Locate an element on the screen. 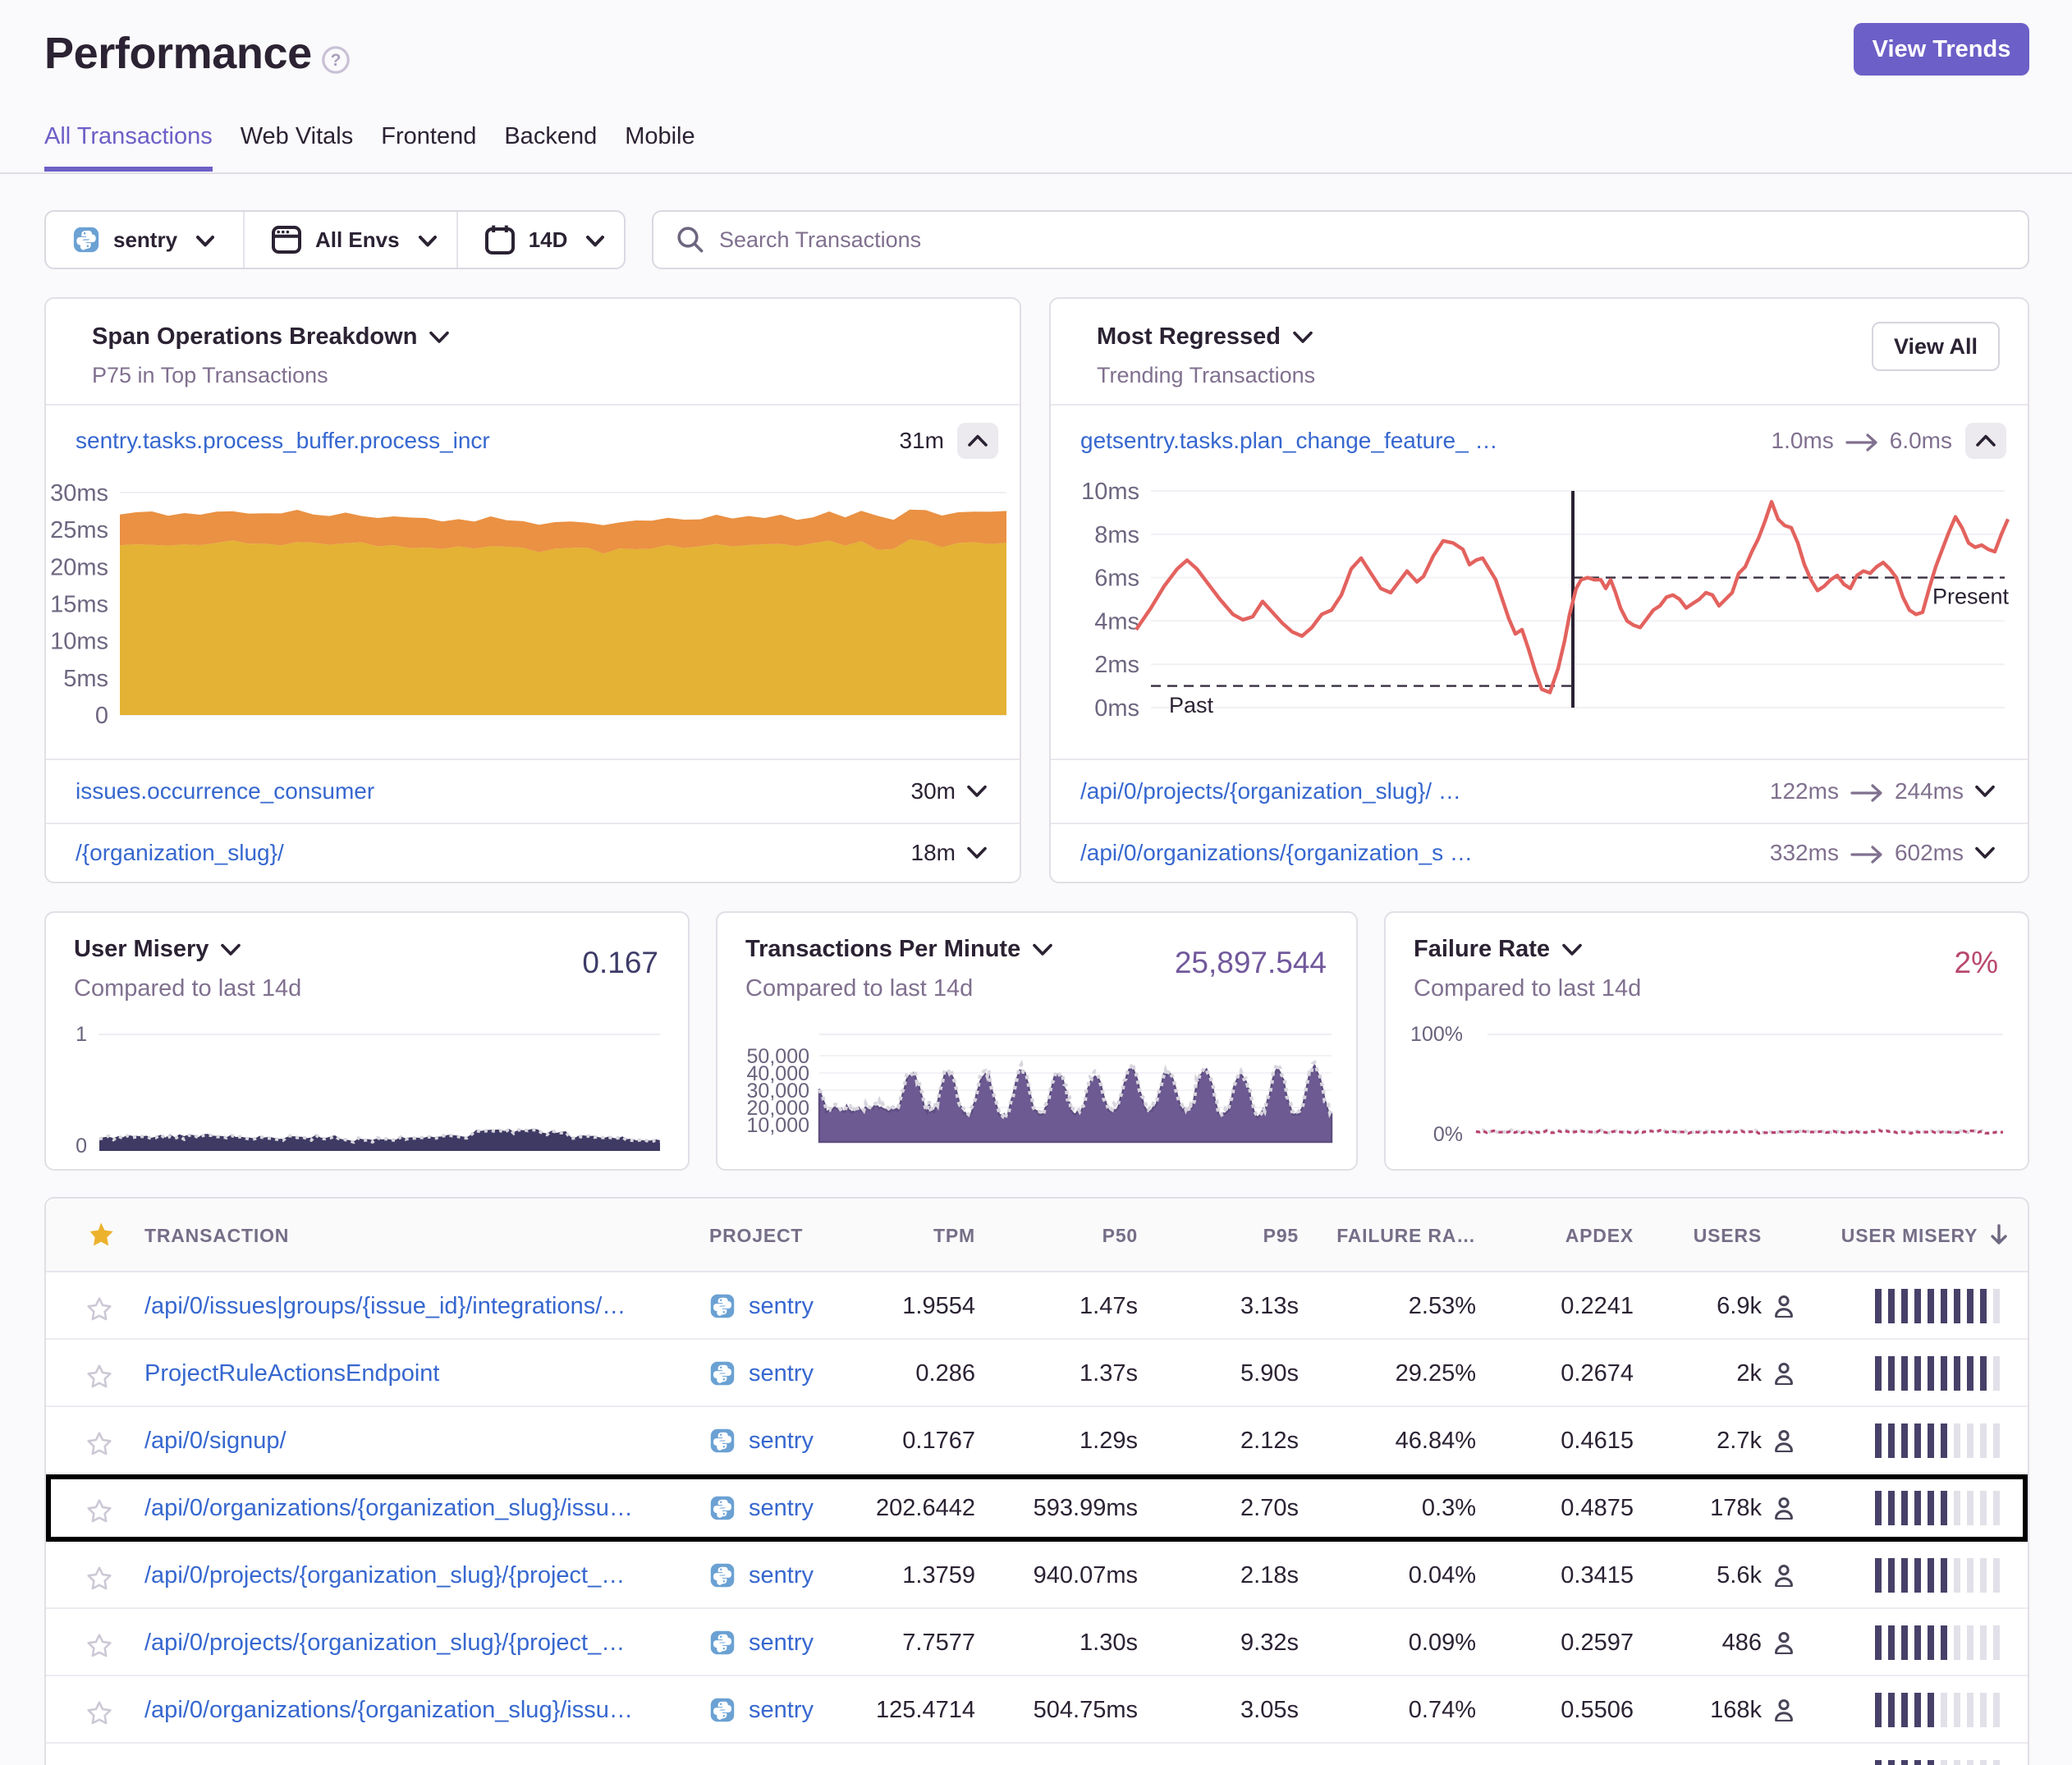 This screenshot has height=1765, width=2072. svg-text: 1 is located at coordinates (81, 1034).